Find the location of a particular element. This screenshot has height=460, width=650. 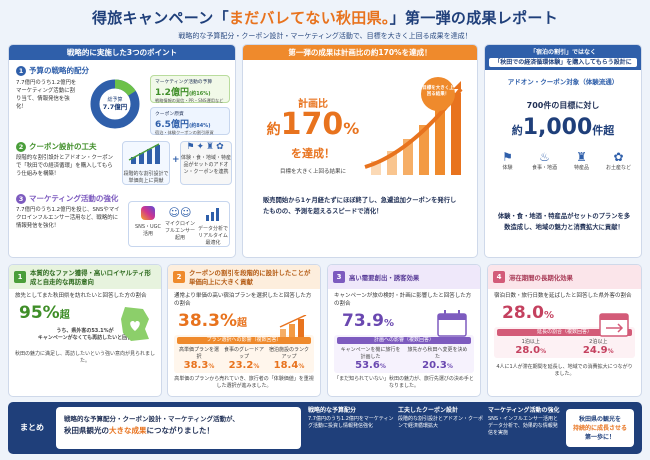

plan-stat-value: 20.3 is located at coordinates (434, 365).